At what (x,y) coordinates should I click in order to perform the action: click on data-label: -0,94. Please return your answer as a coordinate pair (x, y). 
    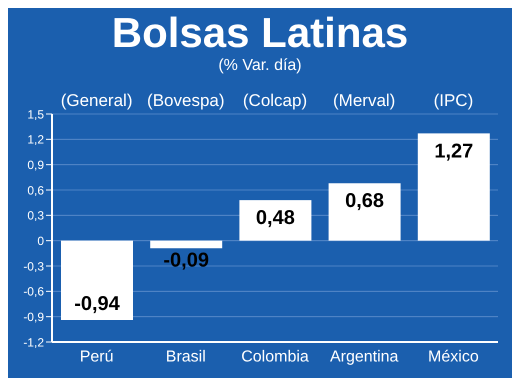
    Looking at the image, I should click on (97, 304).